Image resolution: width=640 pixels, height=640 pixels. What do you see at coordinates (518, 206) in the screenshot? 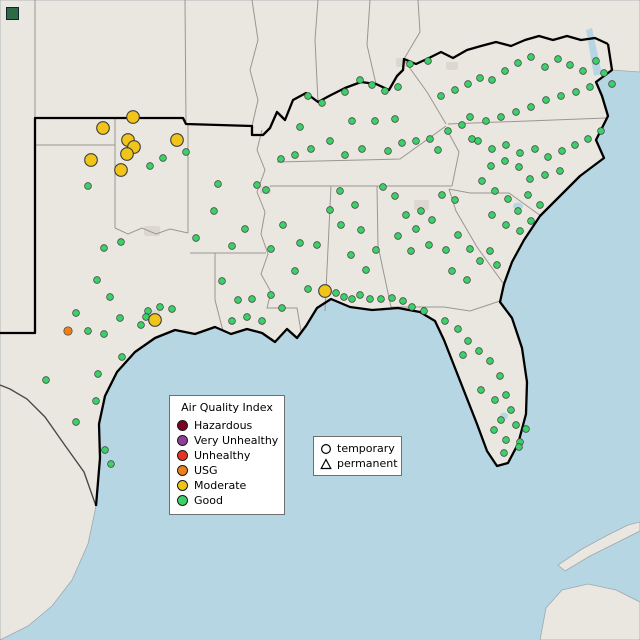
I see `lake` at bounding box center [518, 206].